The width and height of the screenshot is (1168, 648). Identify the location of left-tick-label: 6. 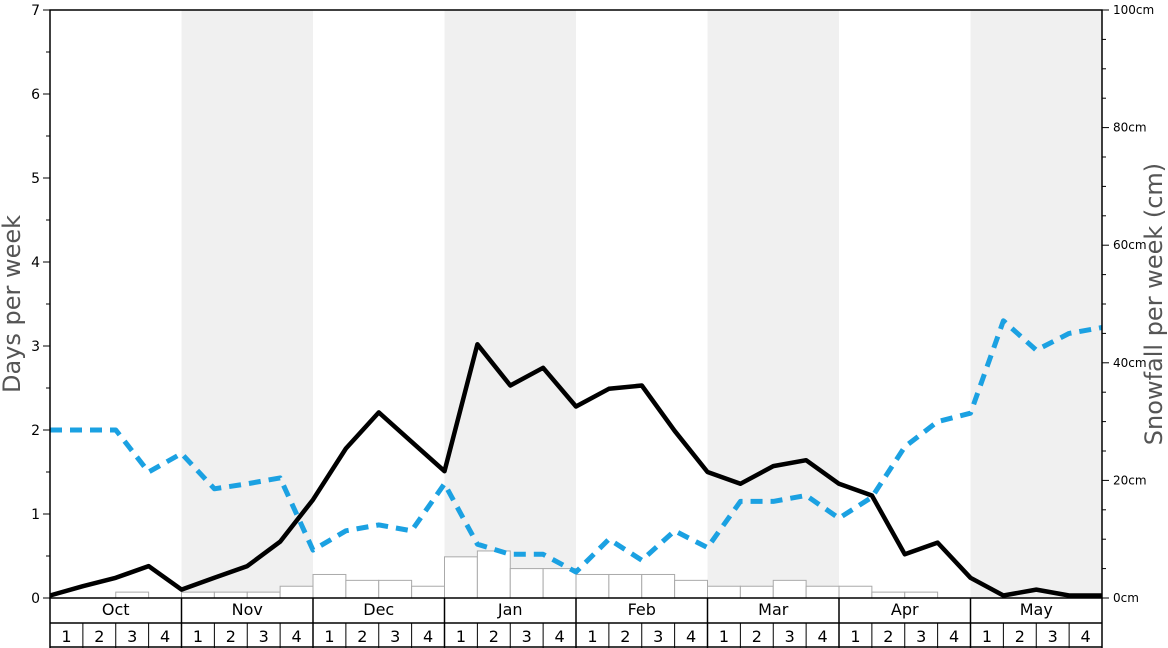
(35, 95).